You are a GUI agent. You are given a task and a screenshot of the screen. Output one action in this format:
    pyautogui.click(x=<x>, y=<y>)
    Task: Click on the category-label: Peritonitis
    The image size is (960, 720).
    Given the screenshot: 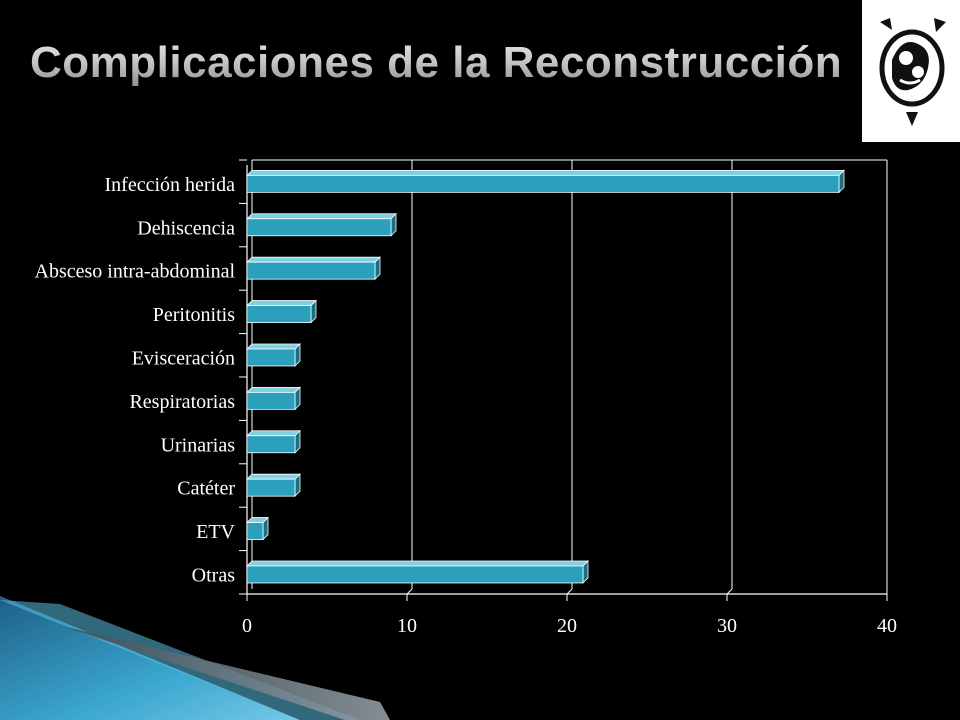 What is the action you would take?
    pyautogui.click(x=194, y=315)
    